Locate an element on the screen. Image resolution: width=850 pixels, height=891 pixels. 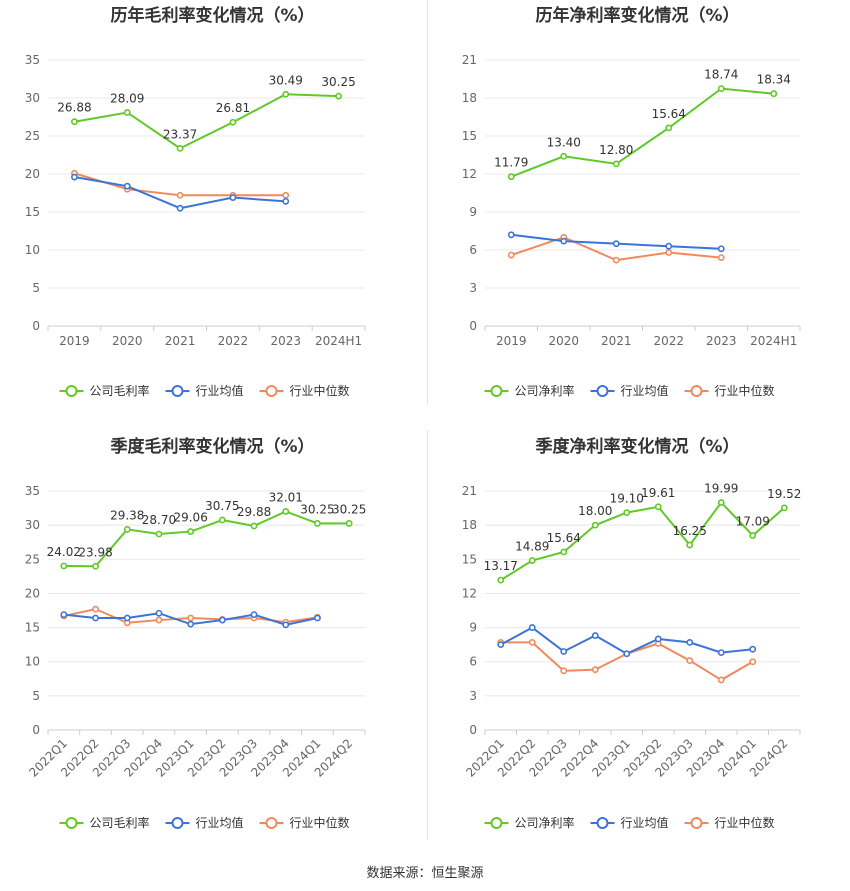
data-label: 30.75 is located at coordinates (222, 506).